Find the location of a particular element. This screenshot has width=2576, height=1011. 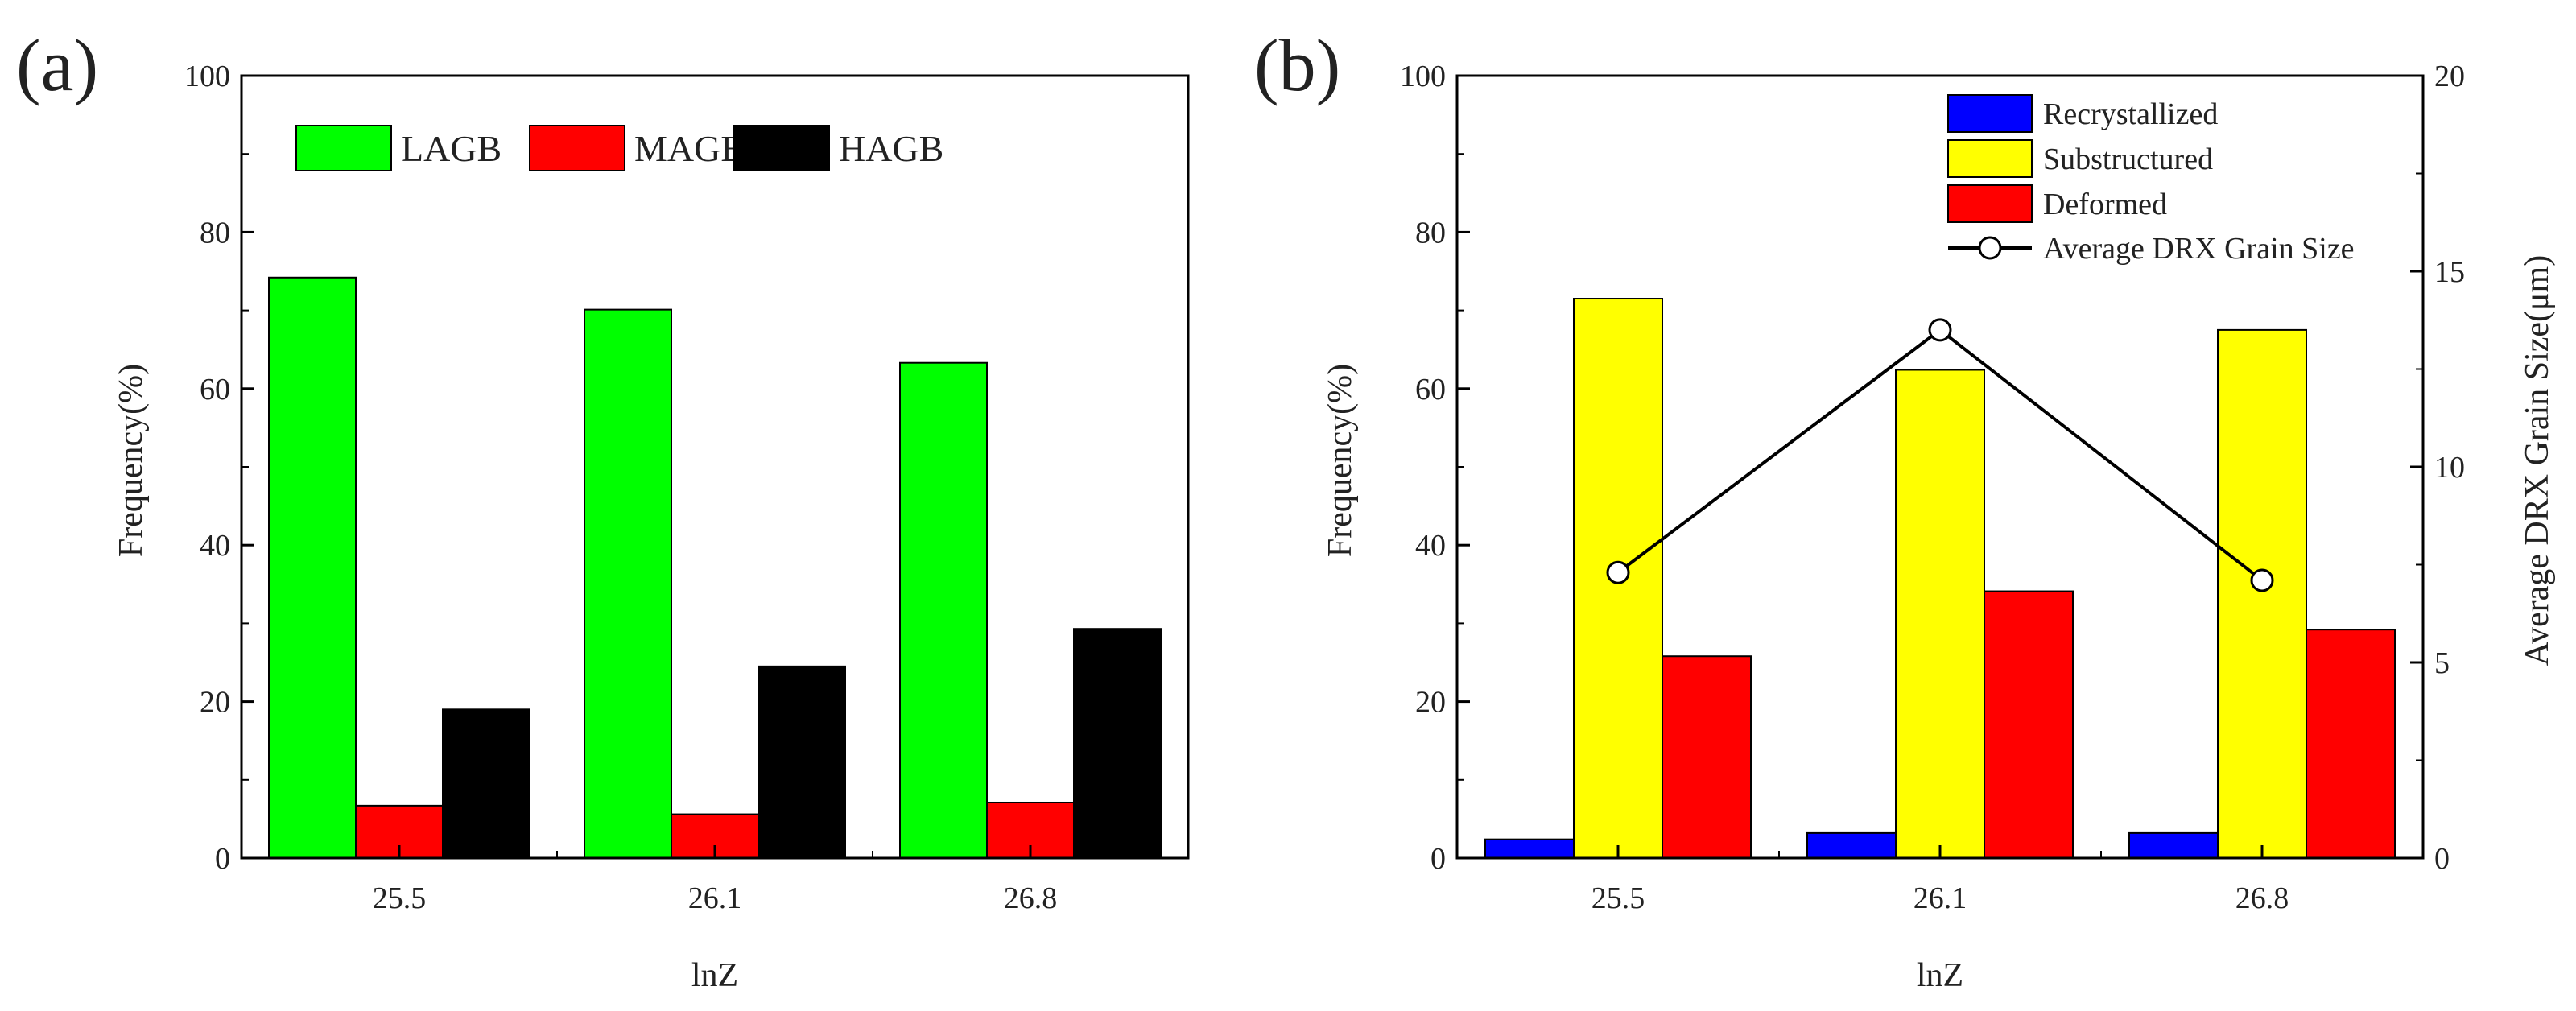

bar-substructured-26.1 is located at coordinates (1940, 614).